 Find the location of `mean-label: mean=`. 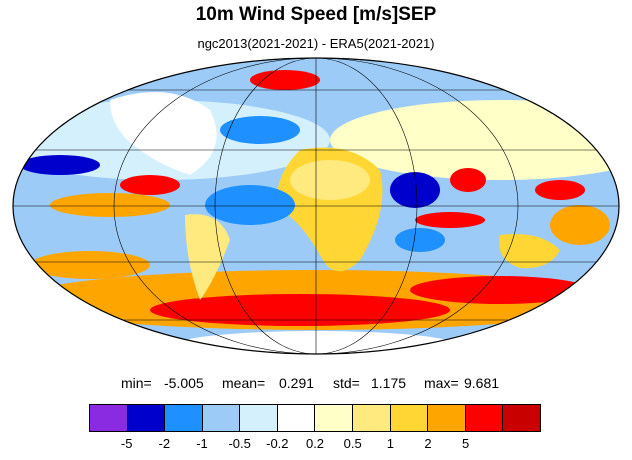

mean-label: mean= is located at coordinates (244, 383).